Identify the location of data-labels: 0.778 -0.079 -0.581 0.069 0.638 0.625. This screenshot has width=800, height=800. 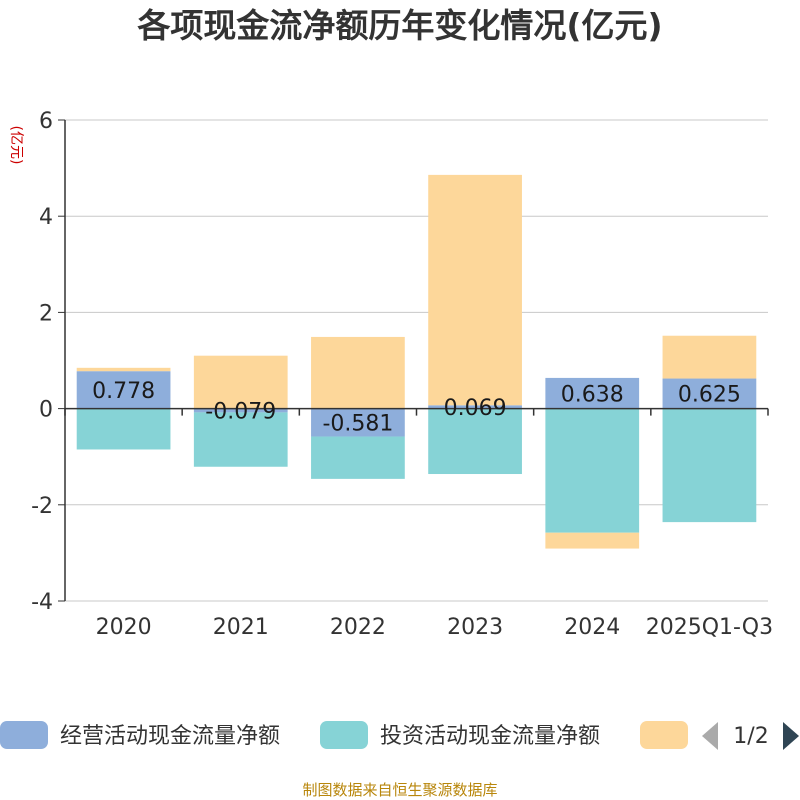
(416, 408).